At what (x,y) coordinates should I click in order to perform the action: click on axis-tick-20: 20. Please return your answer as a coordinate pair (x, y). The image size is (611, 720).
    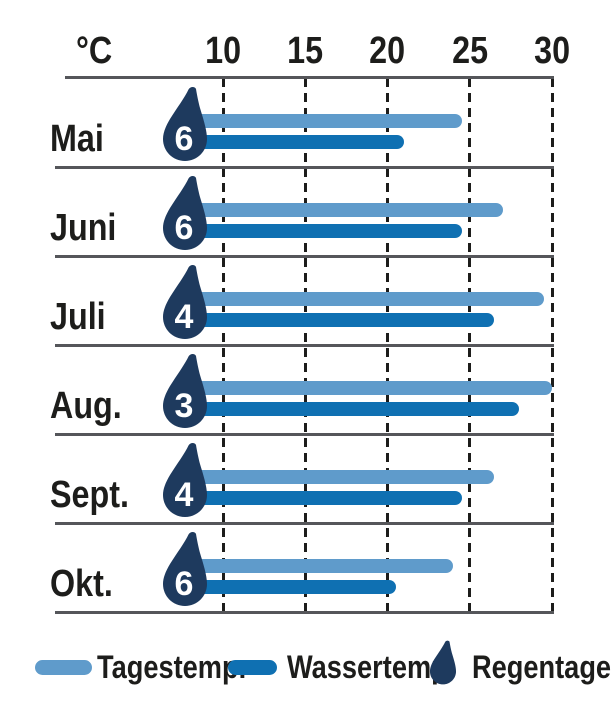
    Looking at the image, I should click on (388, 51).